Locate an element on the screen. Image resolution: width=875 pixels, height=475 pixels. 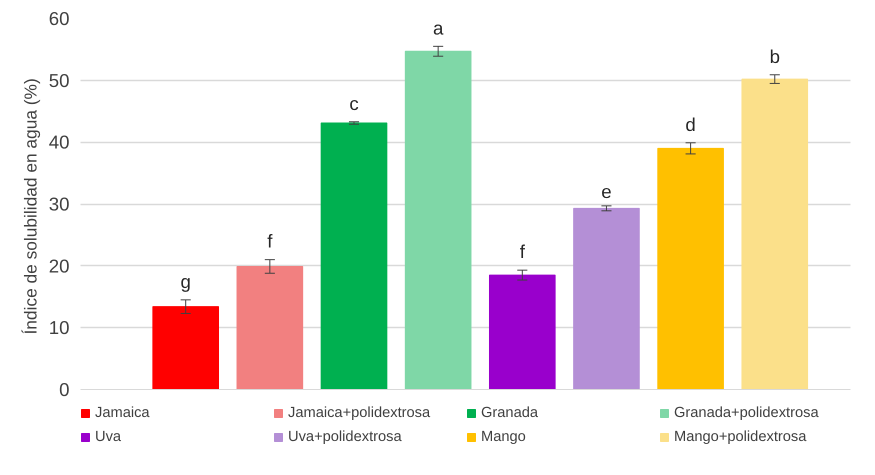
legend-label: Jamaica is located at coordinates (123, 413).